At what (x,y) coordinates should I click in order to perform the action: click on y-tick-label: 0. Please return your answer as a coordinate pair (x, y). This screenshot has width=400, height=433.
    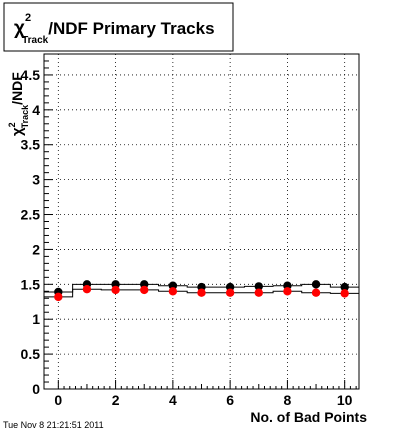
    Looking at the image, I should click on (36, 389).